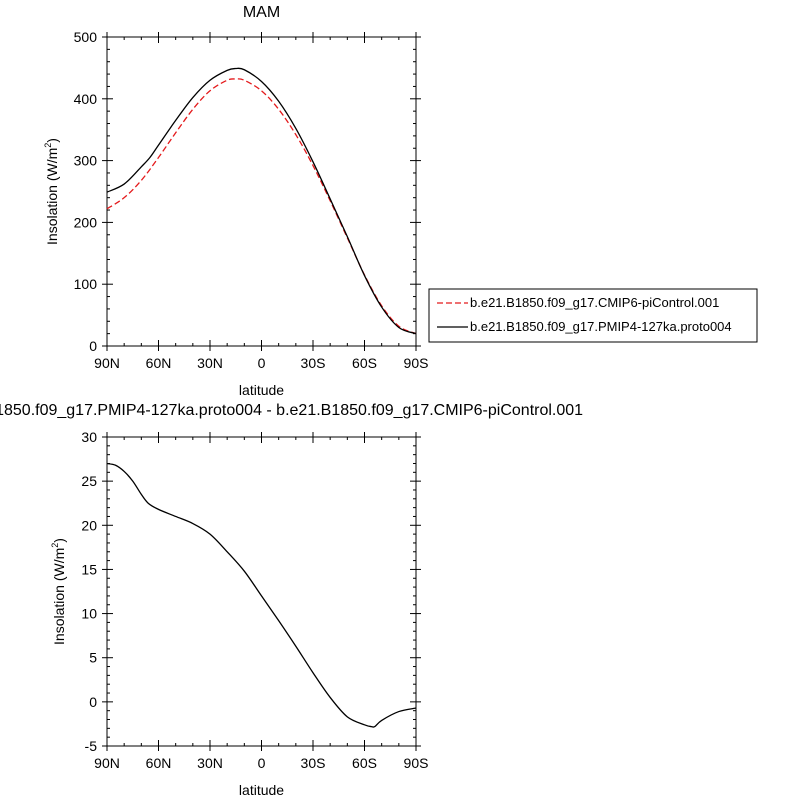 The image size is (800, 800). Describe the element at coordinates (89, 481) in the screenshot. I see `bottom-y-tick-label: 25` at that location.